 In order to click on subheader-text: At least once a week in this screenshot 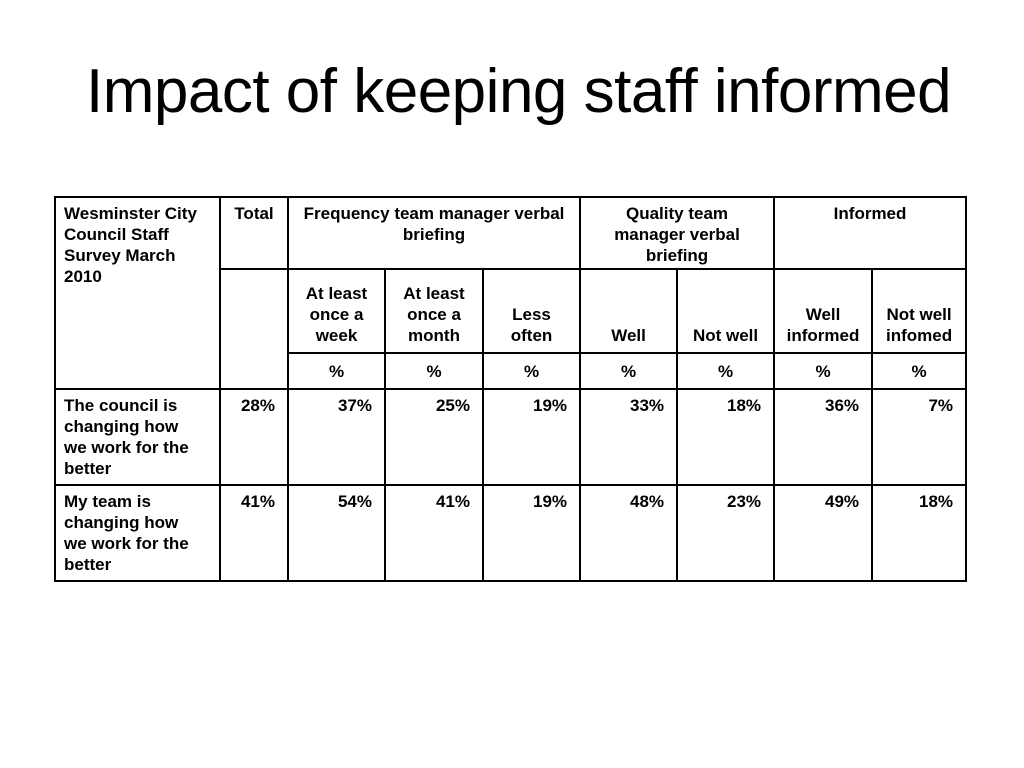, I will do `click(336, 314)`.